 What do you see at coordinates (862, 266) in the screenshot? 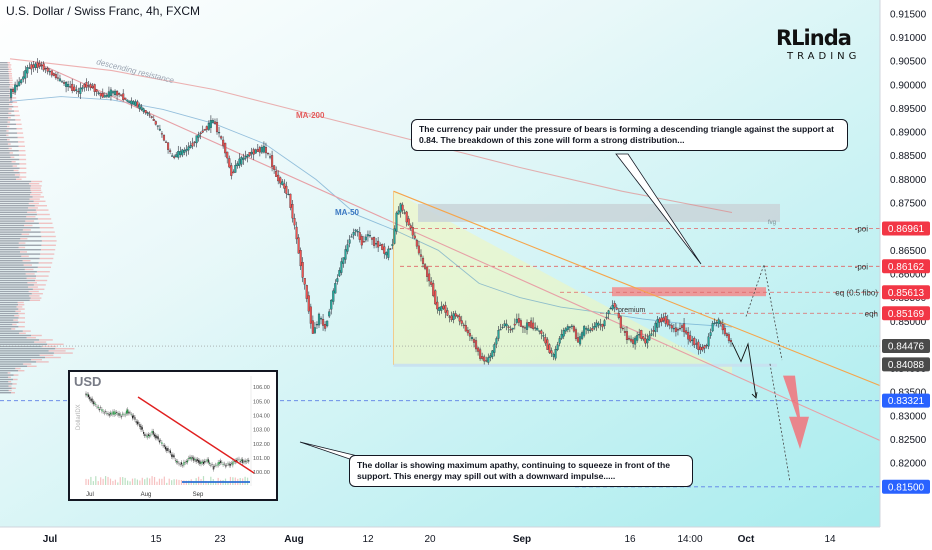
I see `poi-lower-label: -poi` at bounding box center [862, 266].